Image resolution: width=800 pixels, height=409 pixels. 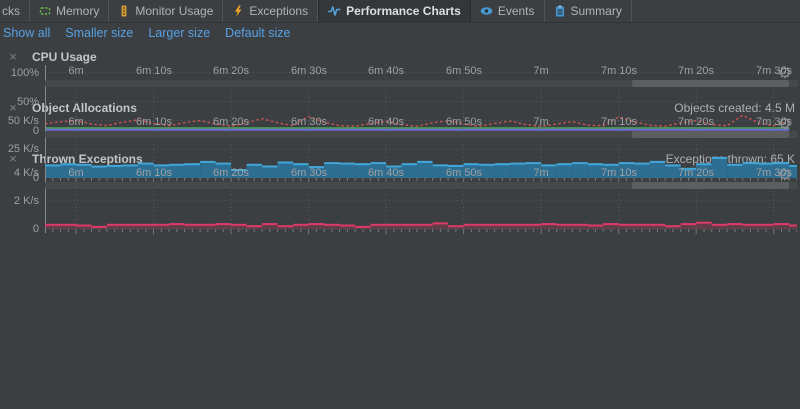 I want to click on tab-performance-charts: Performance Charts, so click(x=394, y=11).